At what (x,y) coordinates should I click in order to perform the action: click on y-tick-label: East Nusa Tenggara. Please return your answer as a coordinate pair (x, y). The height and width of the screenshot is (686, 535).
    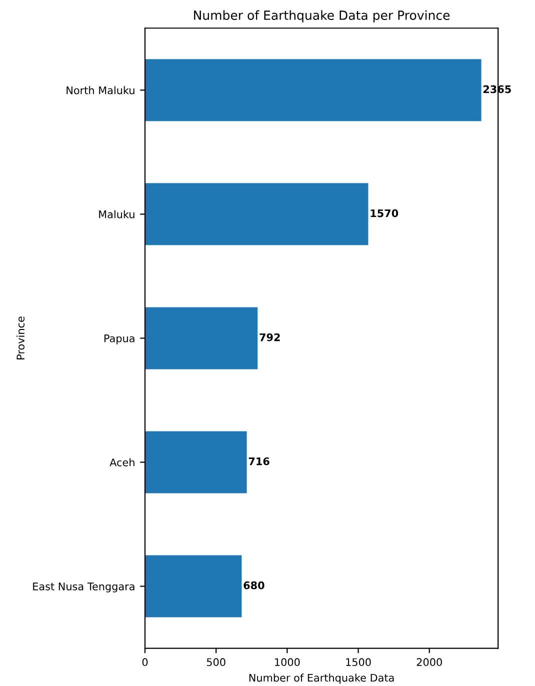
    Looking at the image, I should click on (83, 587).